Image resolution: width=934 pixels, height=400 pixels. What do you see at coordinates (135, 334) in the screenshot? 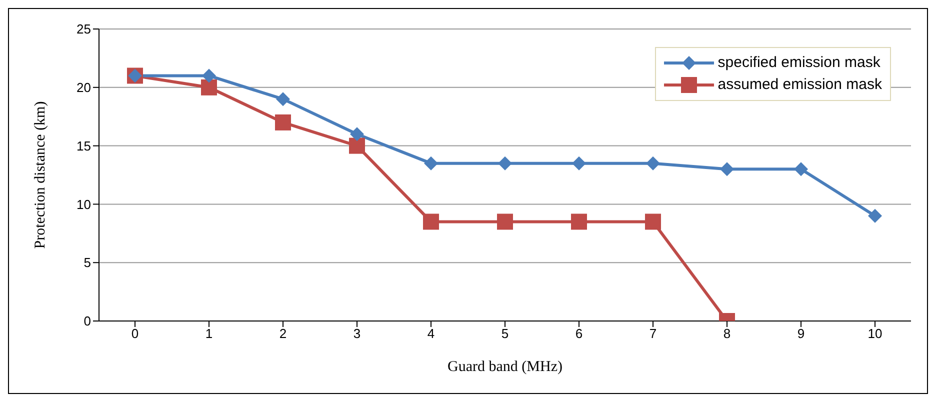
I see `x-tick-label: 0` at bounding box center [135, 334].